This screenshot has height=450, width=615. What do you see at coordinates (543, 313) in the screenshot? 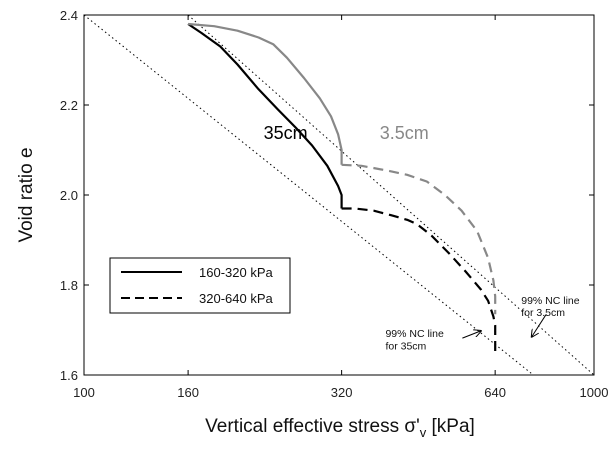
I see `annotation-nc3p5-line2: for 3.5cm` at bounding box center [543, 313].